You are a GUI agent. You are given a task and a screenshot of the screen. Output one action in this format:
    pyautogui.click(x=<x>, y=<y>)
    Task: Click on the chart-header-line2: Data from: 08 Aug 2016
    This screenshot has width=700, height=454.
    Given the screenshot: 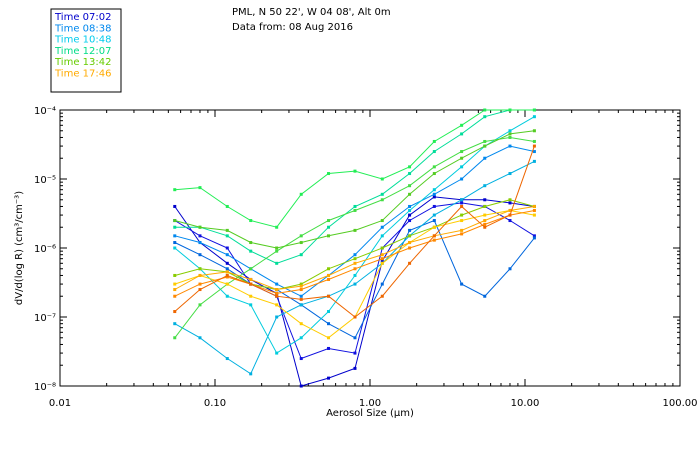 What is the action you would take?
    pyautogui.click(x=292, y=27)
    